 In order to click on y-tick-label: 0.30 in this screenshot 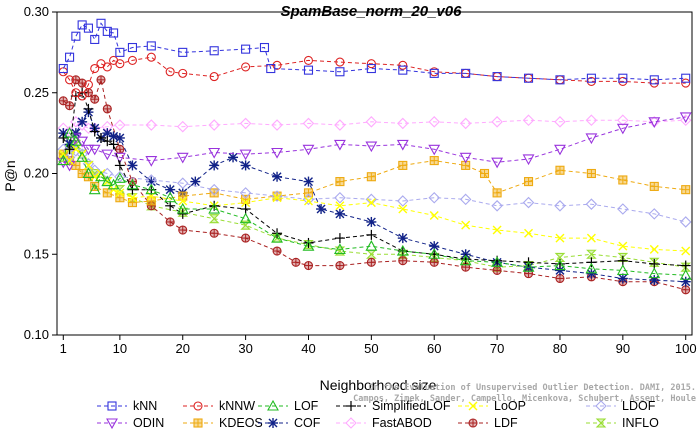, I will do `click(36, 11)`.